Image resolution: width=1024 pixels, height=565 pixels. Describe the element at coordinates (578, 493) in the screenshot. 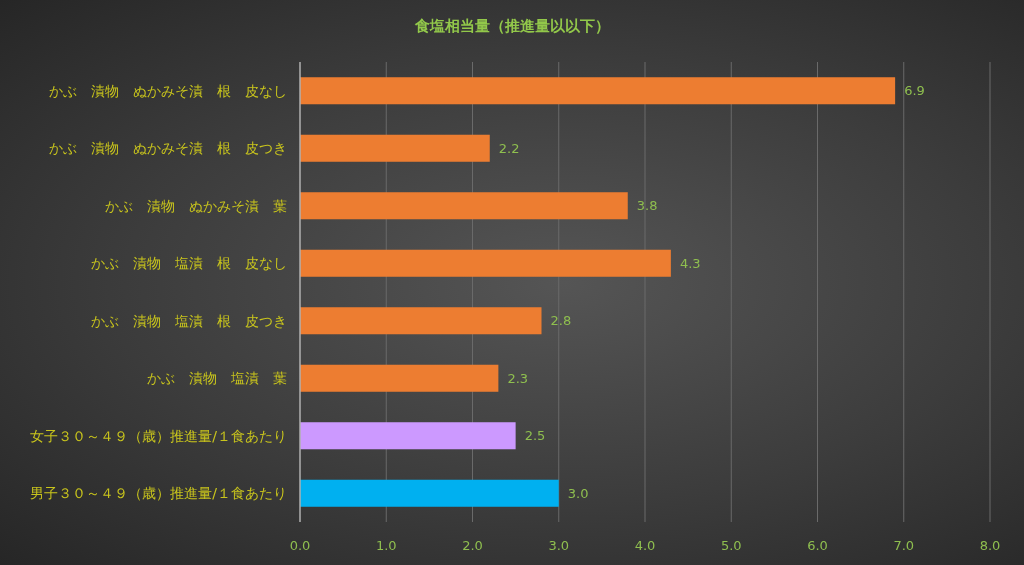

I see `data-label: 3.0` at that location.